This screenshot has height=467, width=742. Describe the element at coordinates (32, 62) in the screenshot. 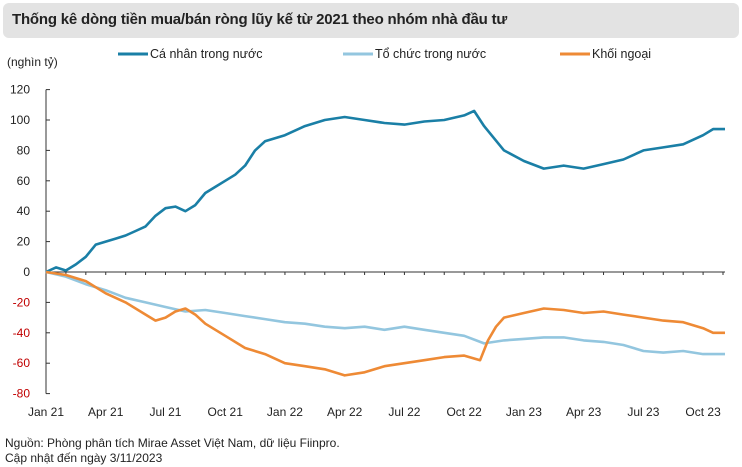

I see `y-axis-label: (nghìn tỷ)` at that location.